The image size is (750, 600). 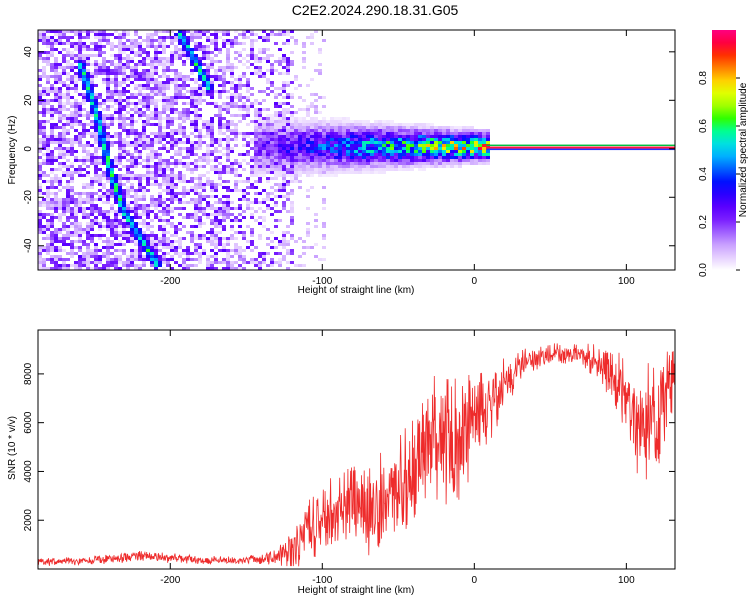 What do you see at coordinates (743, 149) in the screenshot?
I see `colorbar-label: Normalized spectral amplitude` at bounding box center [743, 149].